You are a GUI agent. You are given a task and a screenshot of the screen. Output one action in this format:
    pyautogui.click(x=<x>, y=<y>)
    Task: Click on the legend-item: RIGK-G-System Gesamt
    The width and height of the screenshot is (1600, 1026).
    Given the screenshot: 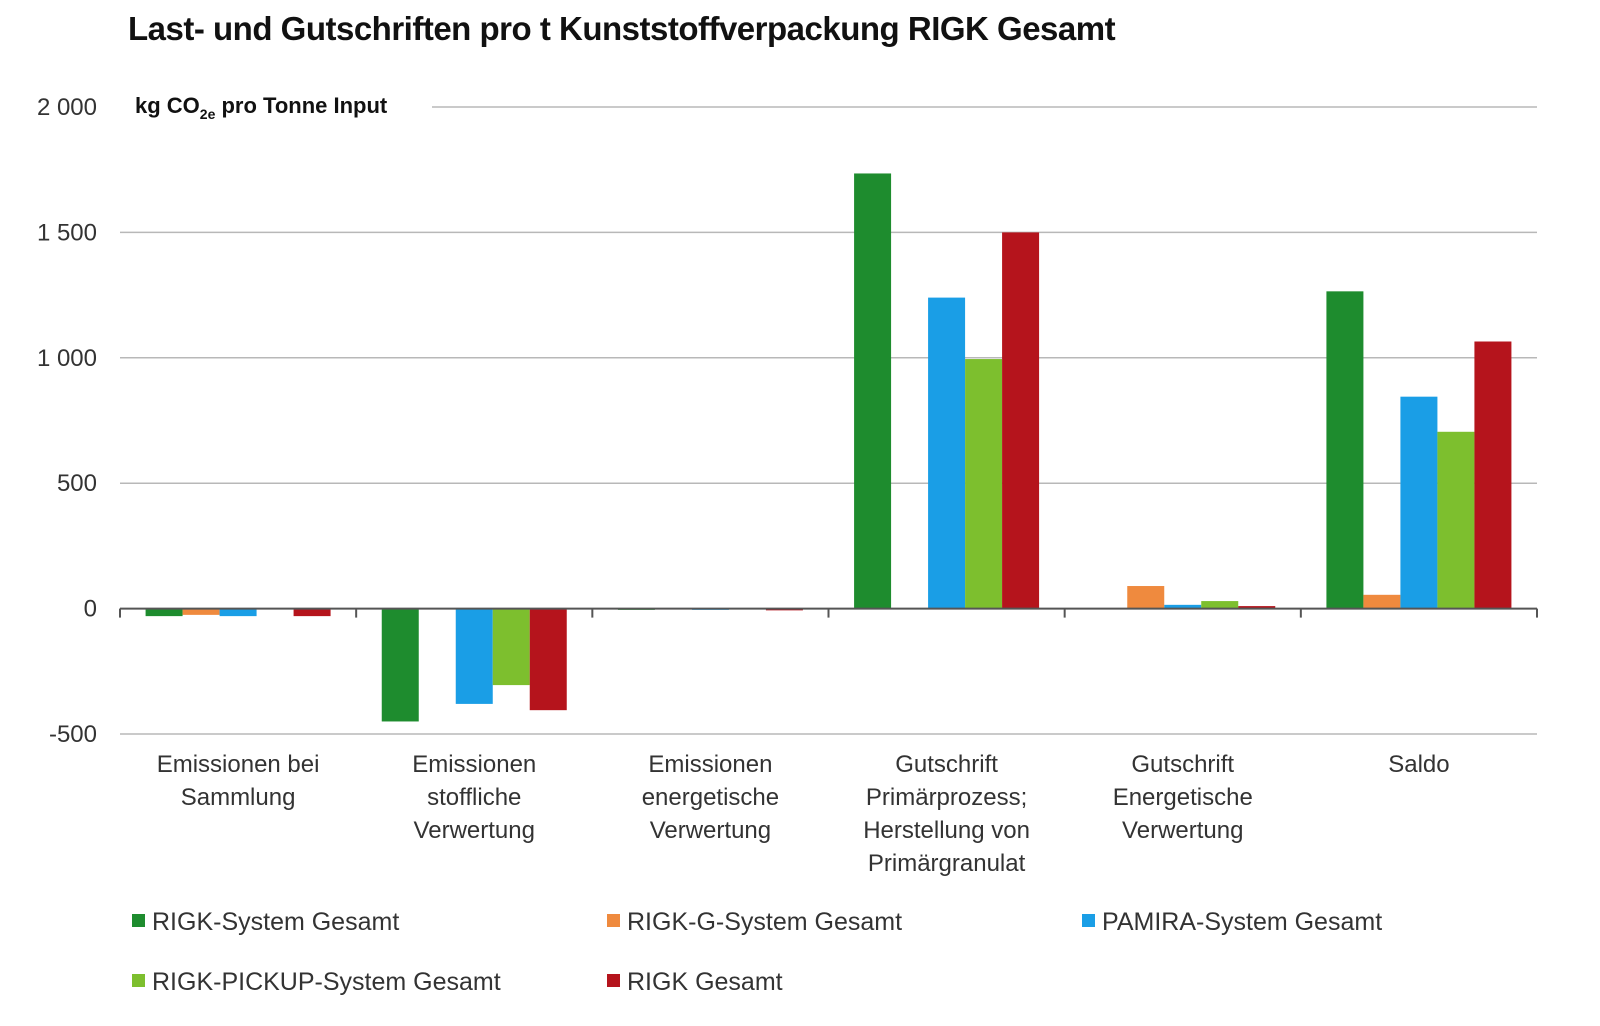 What is the action you would take?
    pyautogui.click(x=754, y=922)
    